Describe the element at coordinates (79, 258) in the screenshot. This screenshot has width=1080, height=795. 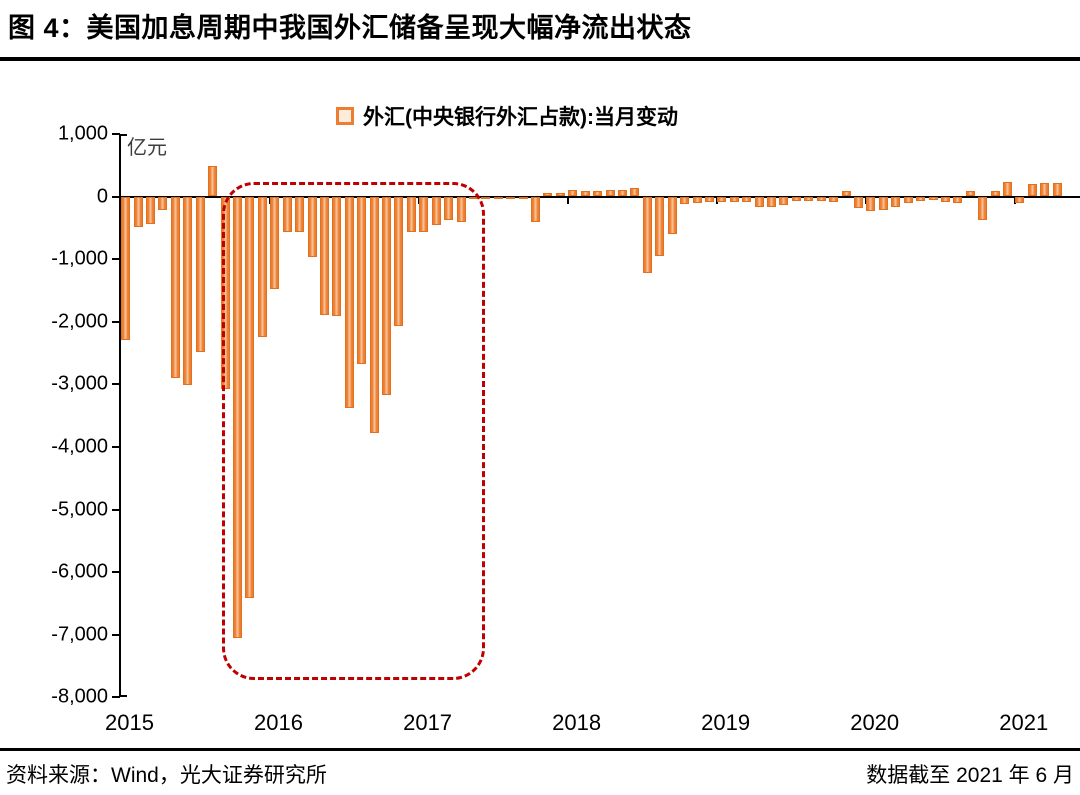
I see `y-tick-label: -1,000` at that location.